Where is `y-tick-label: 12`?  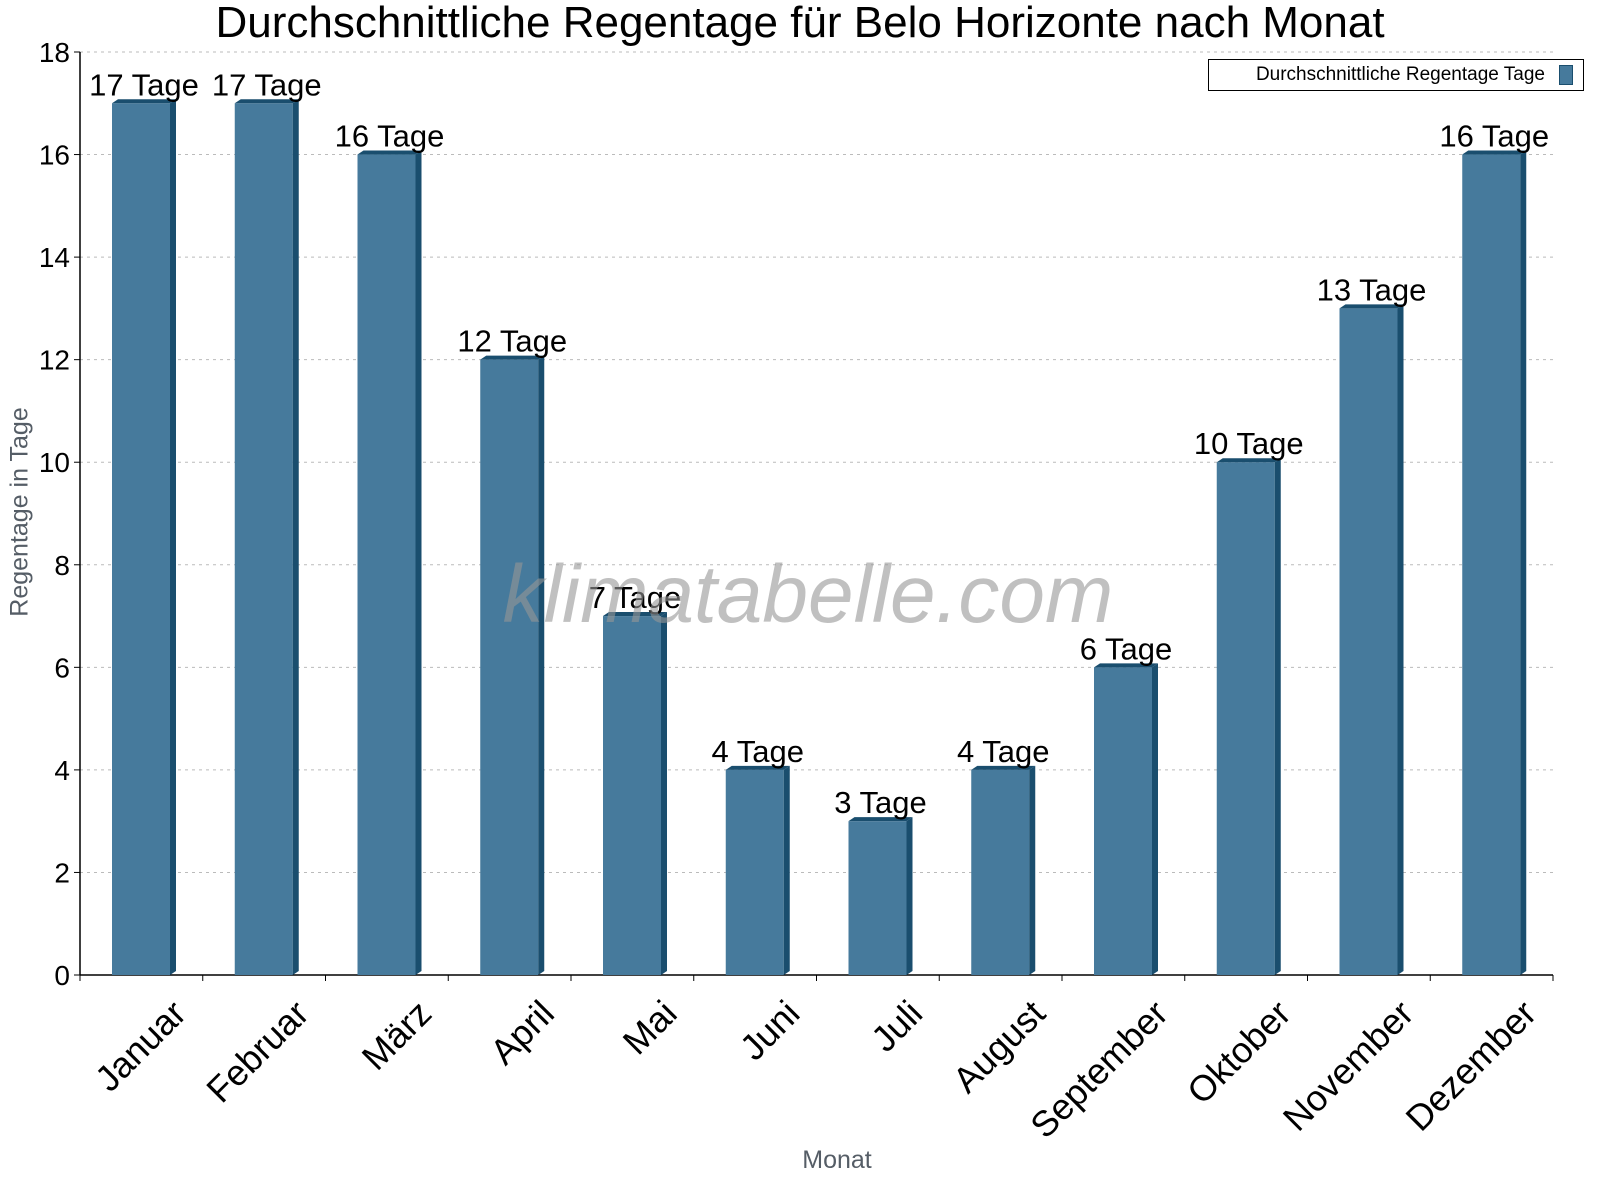
y-tick-label: 12 is located at coordinates (54, 360).